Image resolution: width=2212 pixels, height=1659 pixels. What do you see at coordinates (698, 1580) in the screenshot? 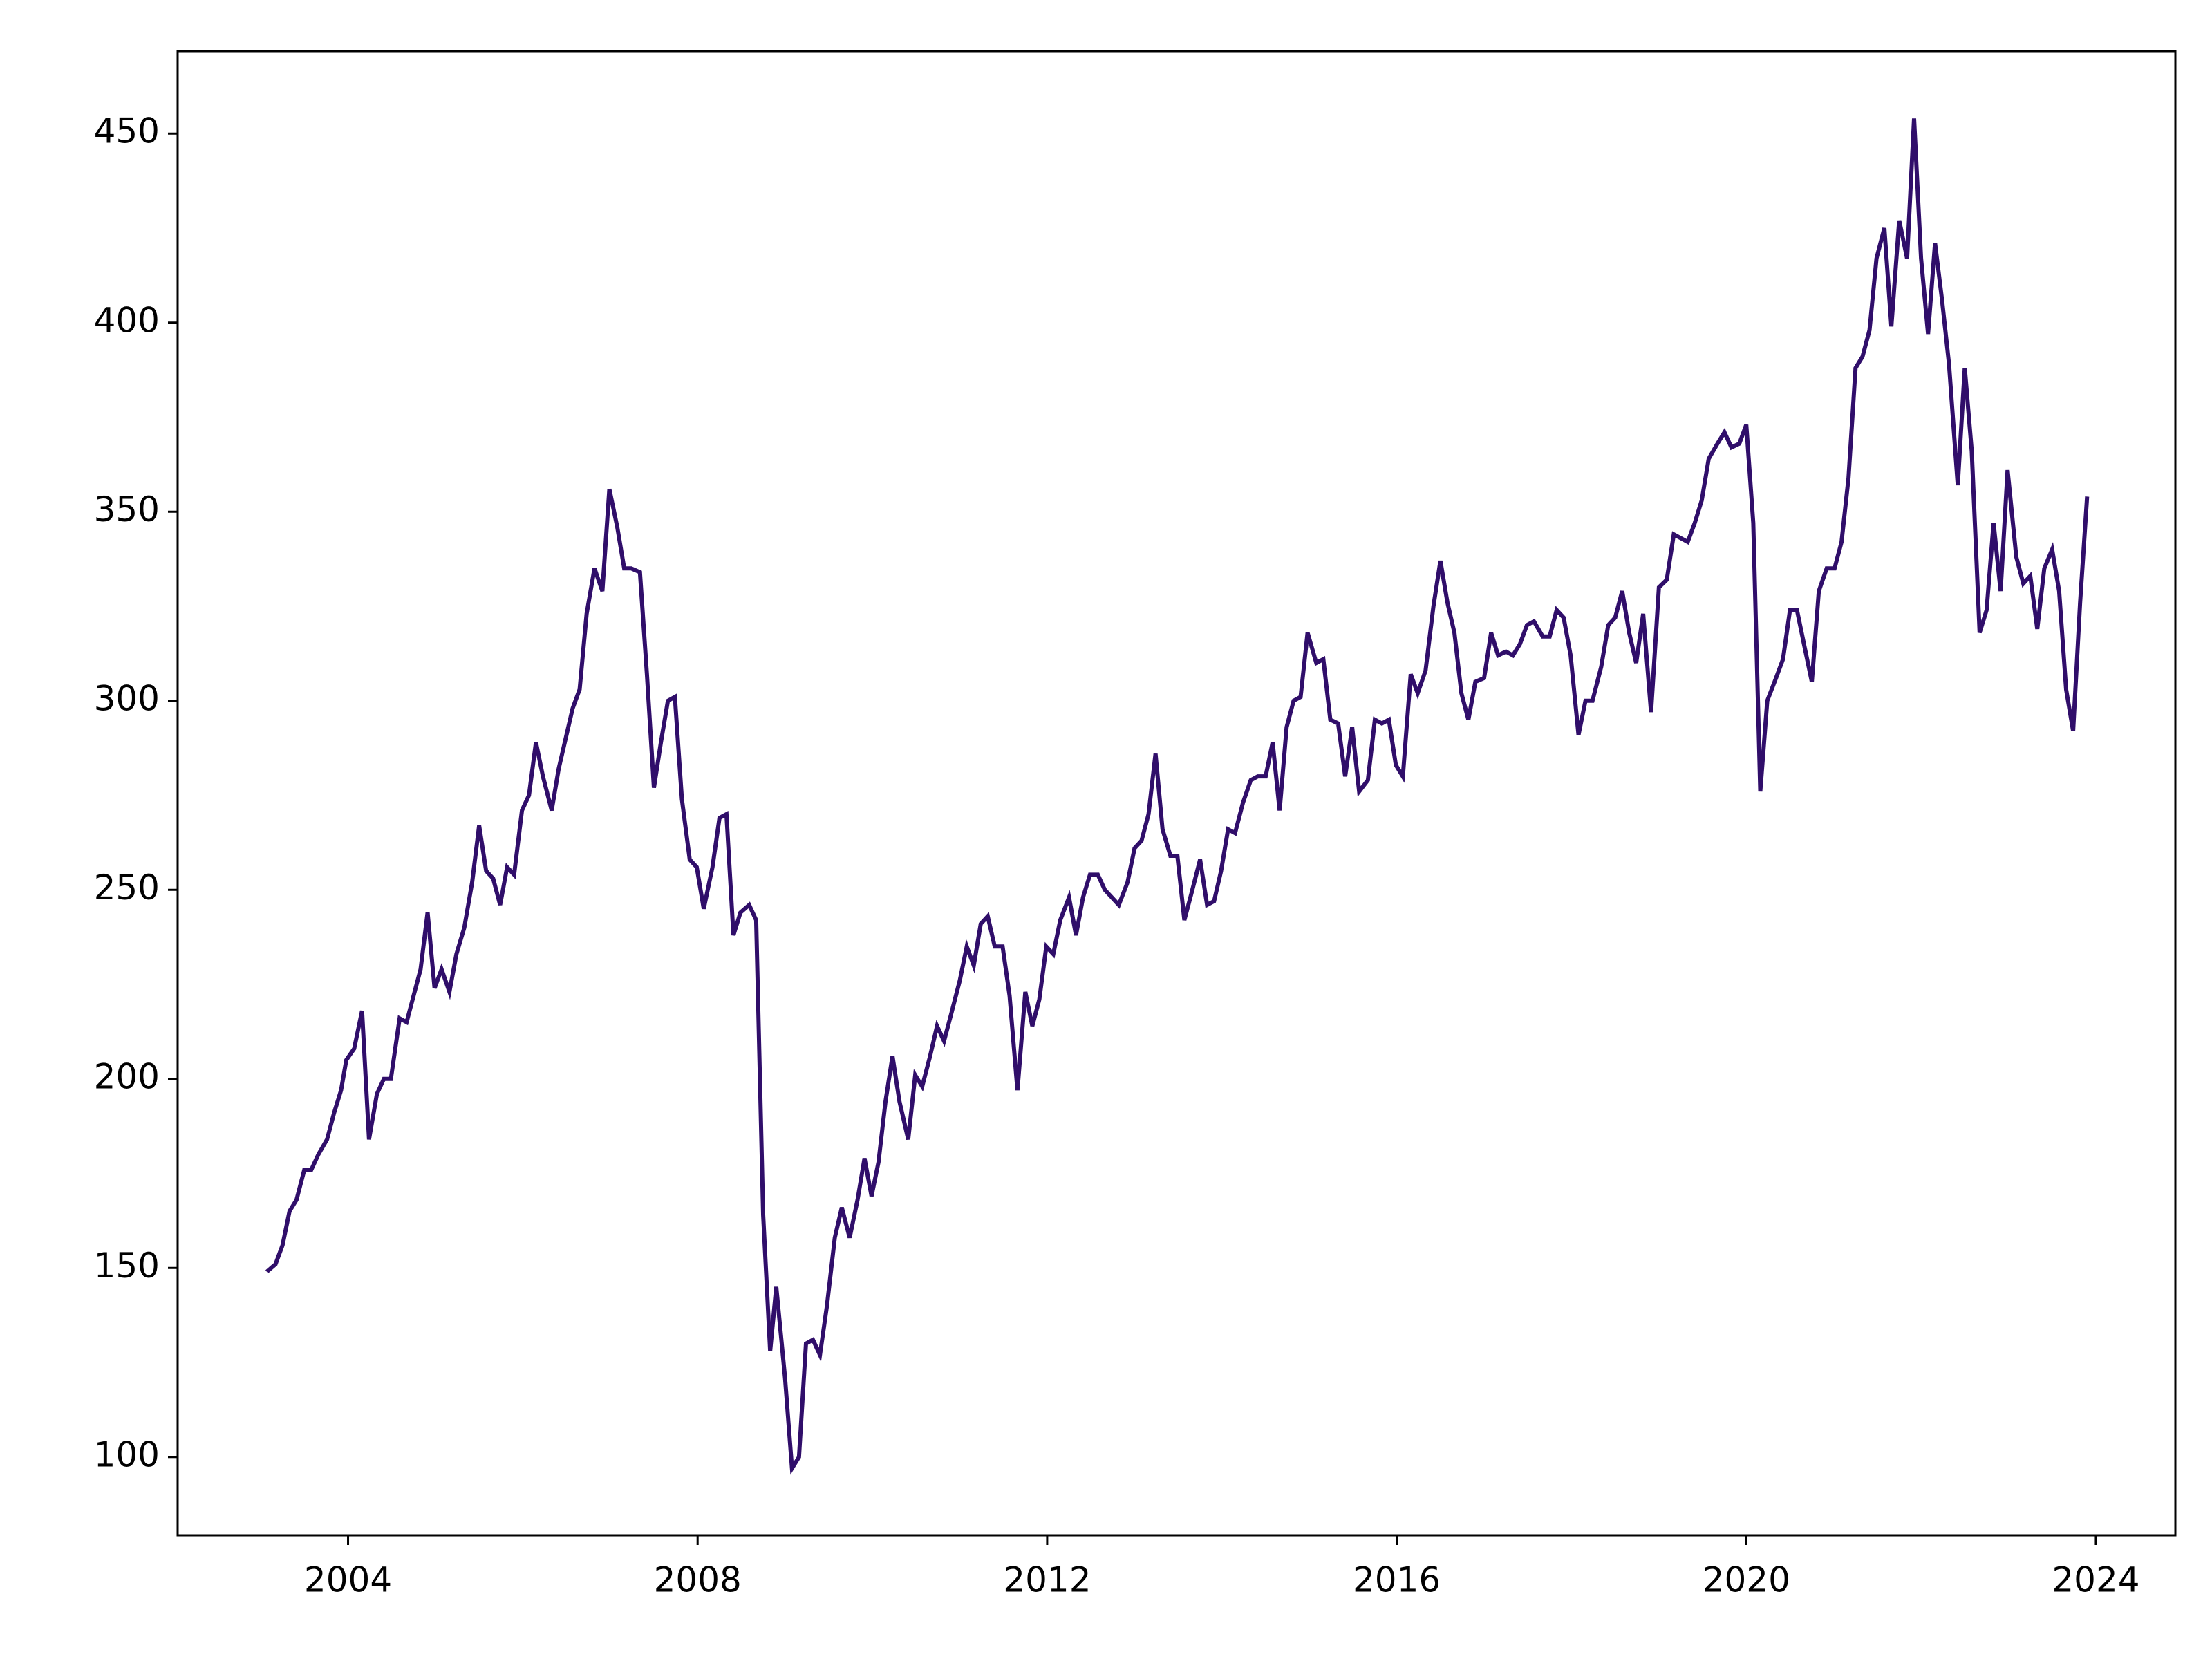
I see `x-tick-label: 2008` at bounding box center [698, 1580].